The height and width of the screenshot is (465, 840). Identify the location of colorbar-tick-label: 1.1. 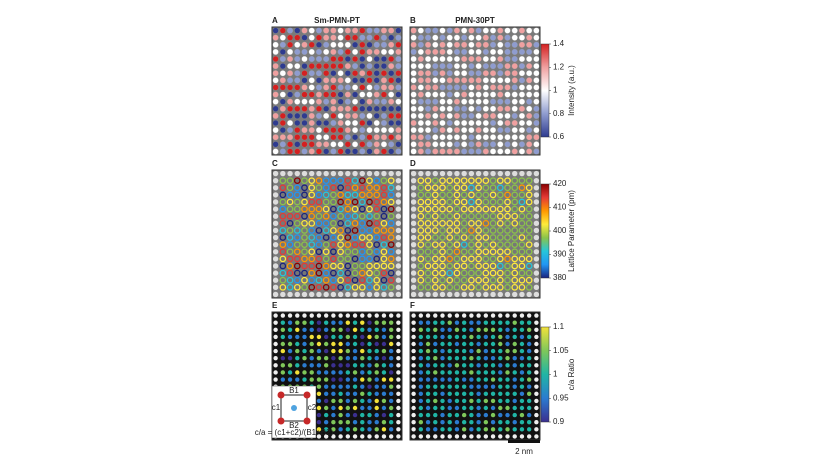
(559, 326).